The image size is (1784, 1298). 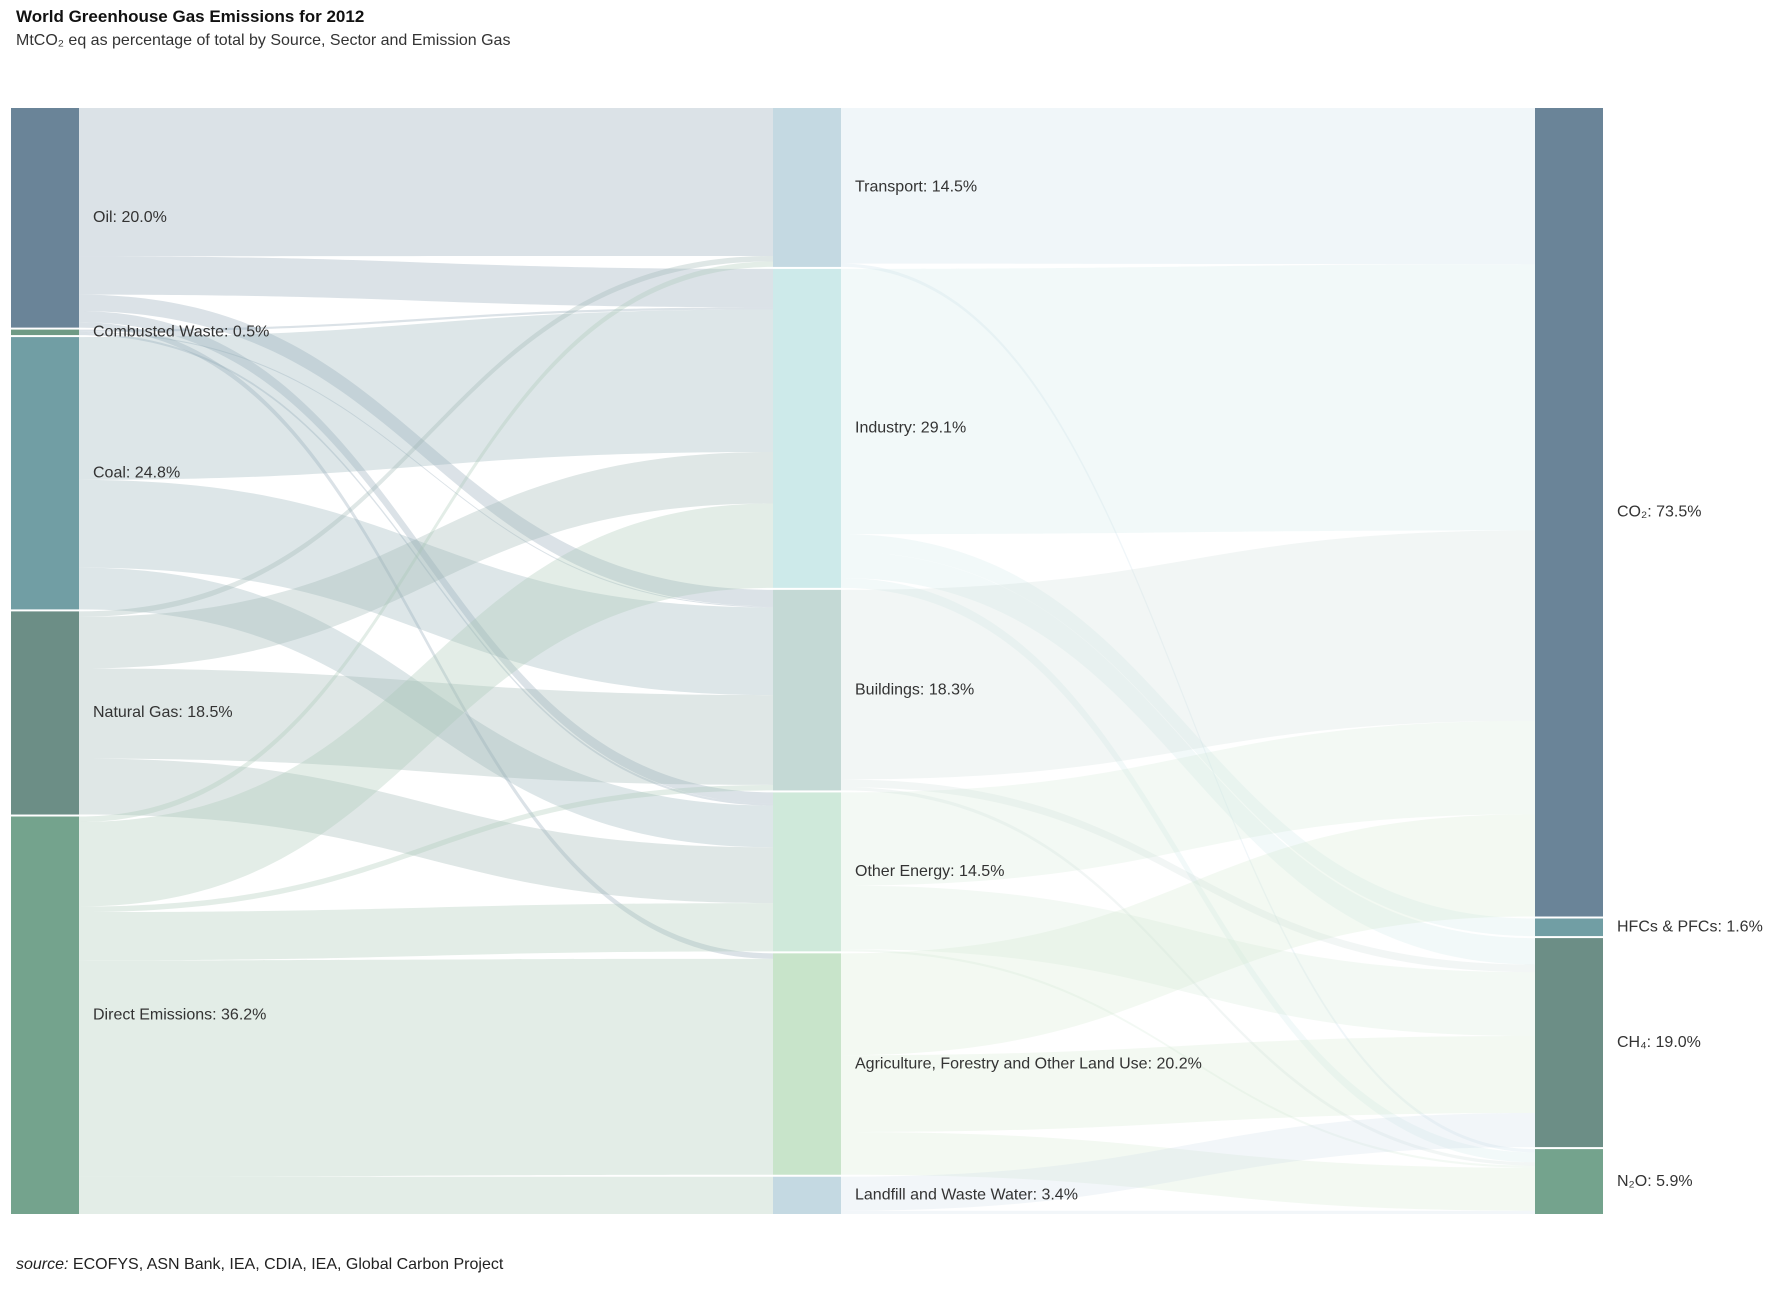 I want to click on link-direct-to-afolu, so click(x=426, y=1067).